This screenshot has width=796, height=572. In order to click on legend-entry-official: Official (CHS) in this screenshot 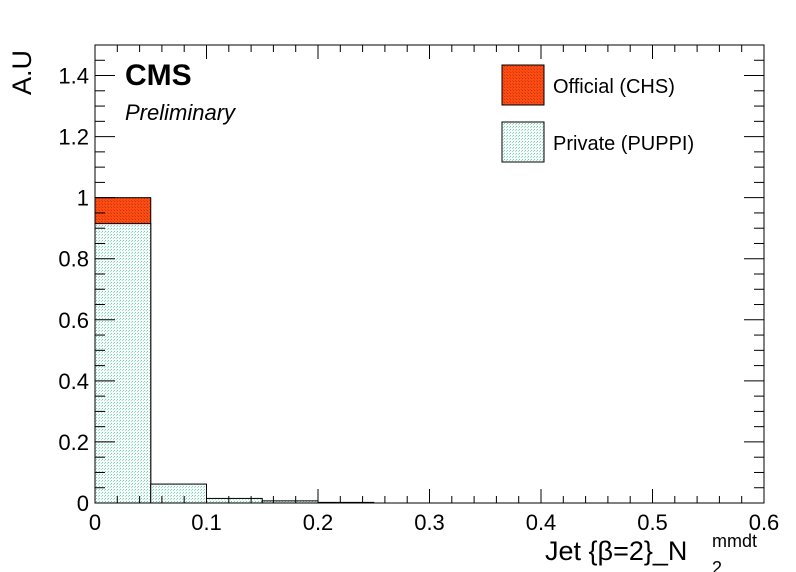, I will do `click(588, 85)`.